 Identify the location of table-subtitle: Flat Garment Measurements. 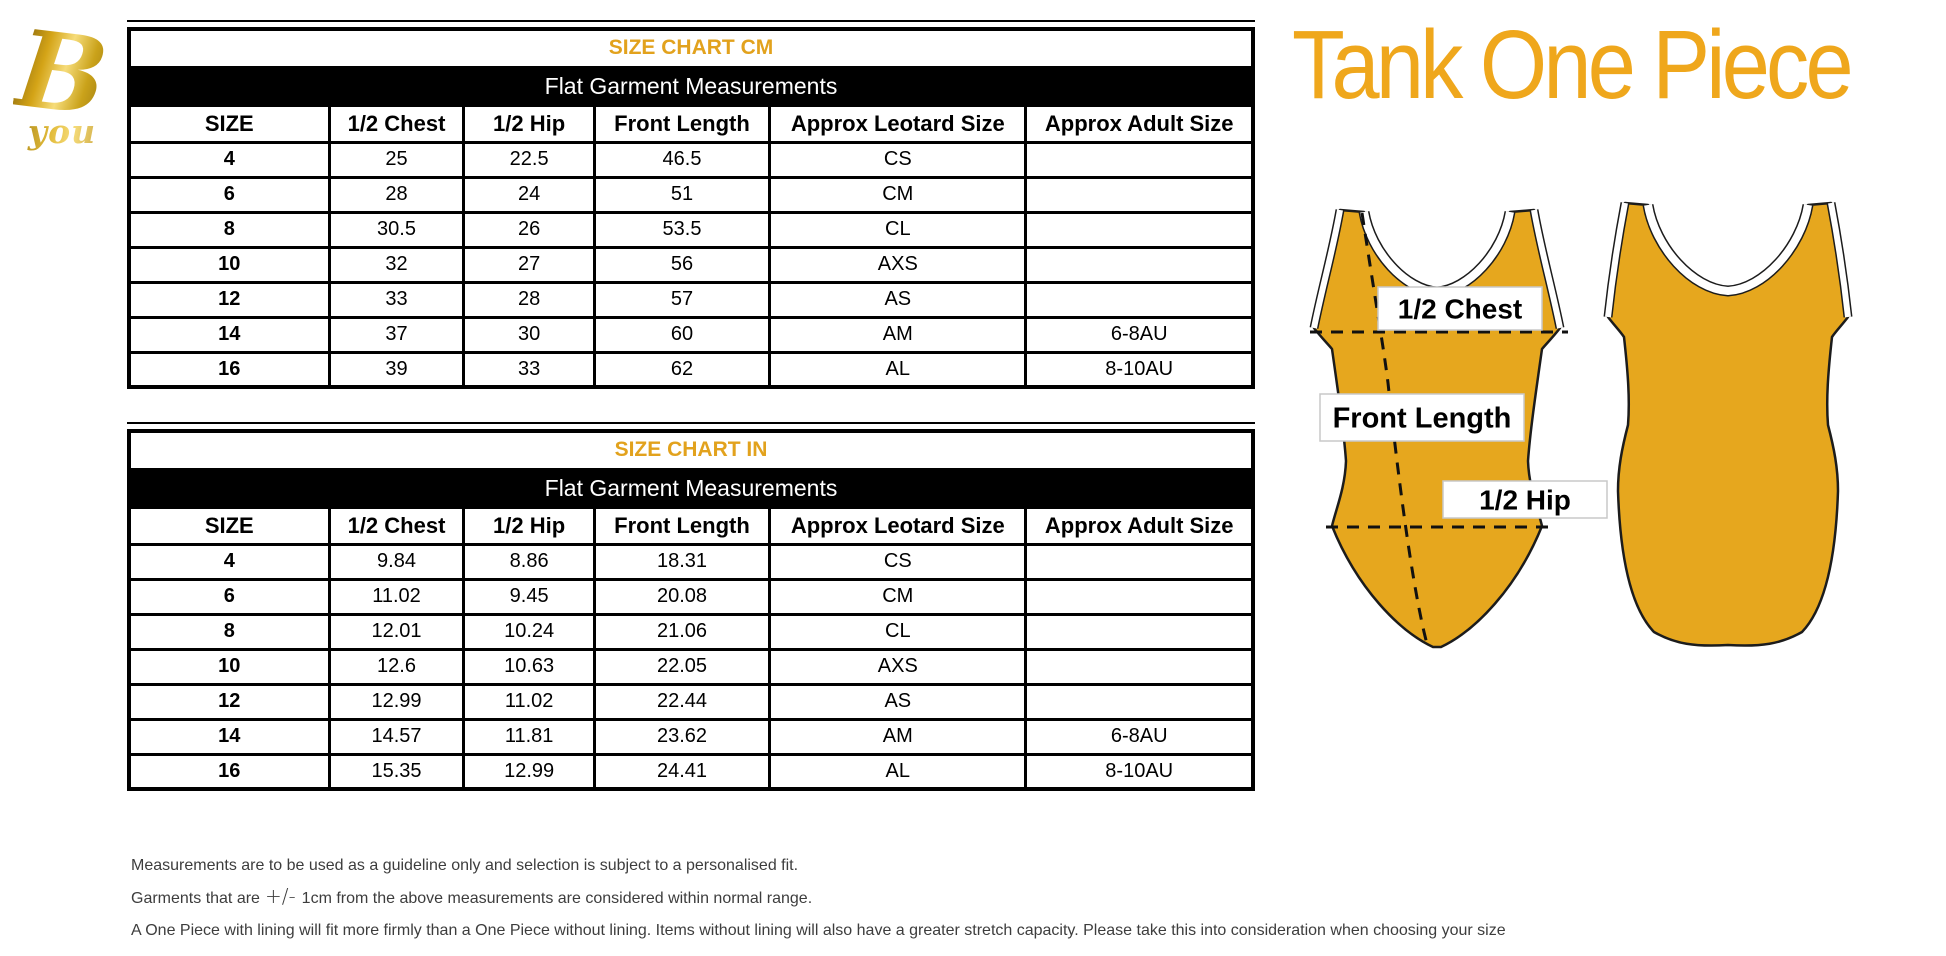
(691, 488).